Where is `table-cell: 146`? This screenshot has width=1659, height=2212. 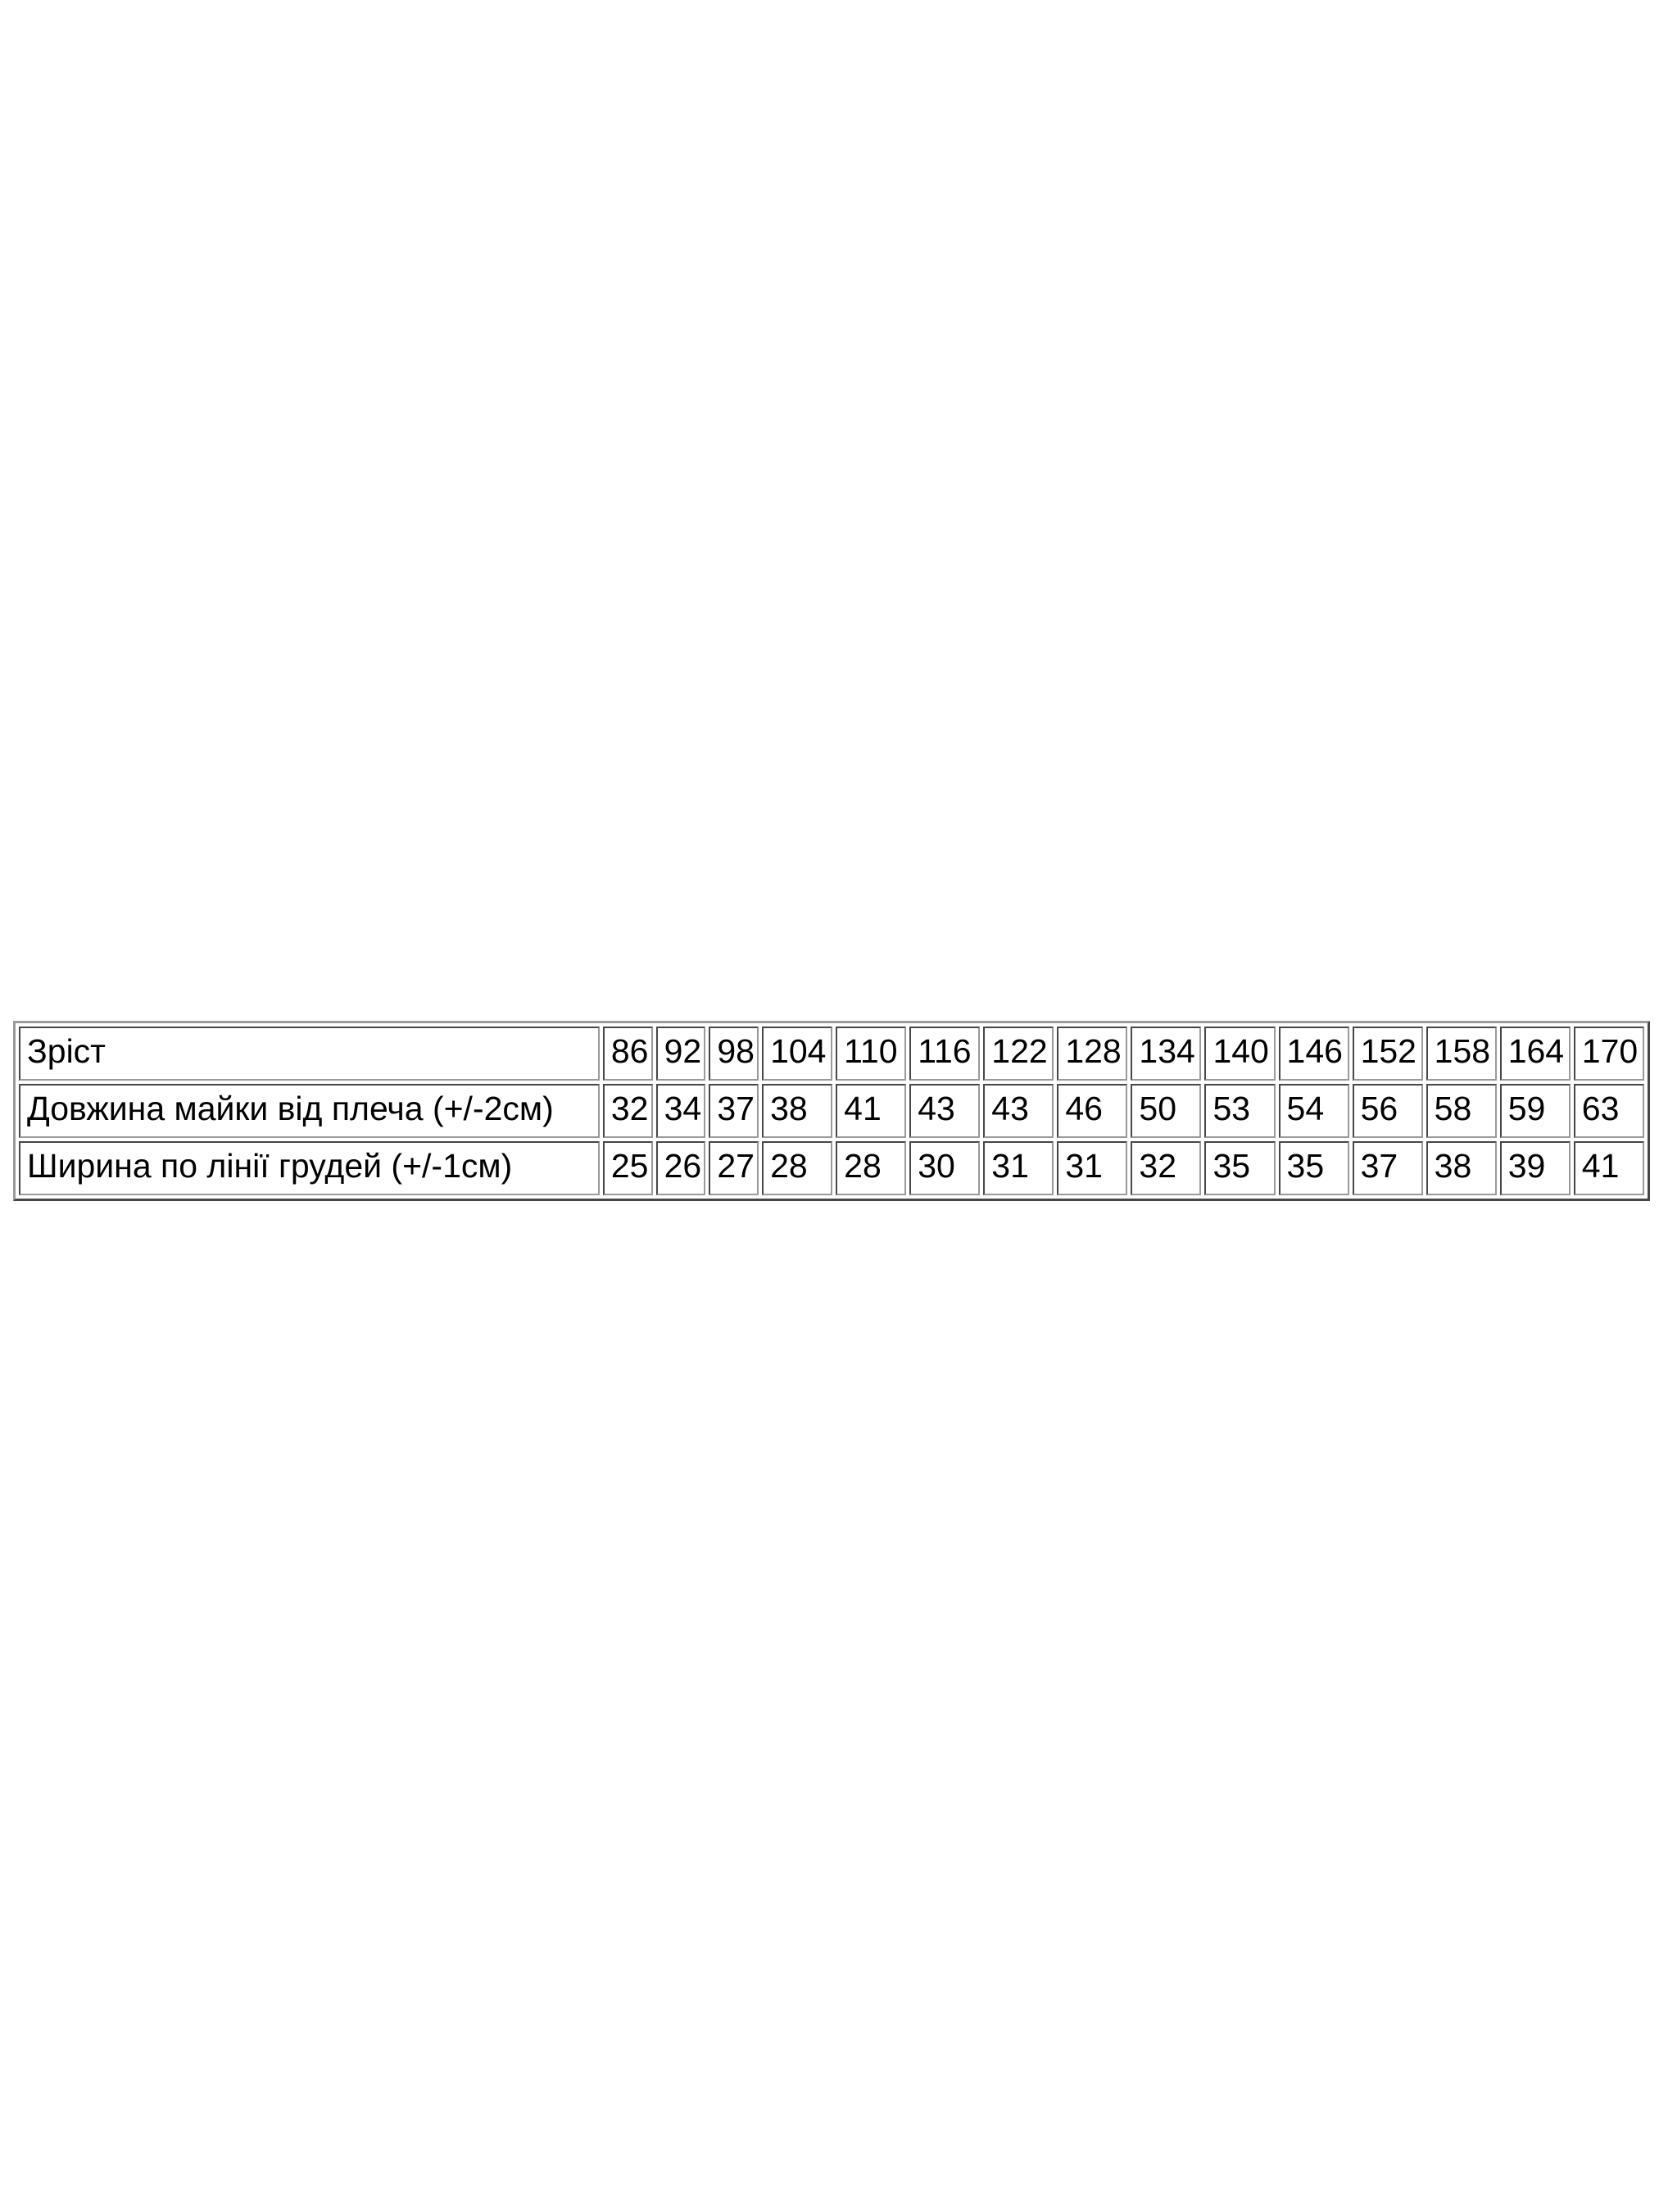
table-cell: 146 is located at coordinates (1313, 1054).